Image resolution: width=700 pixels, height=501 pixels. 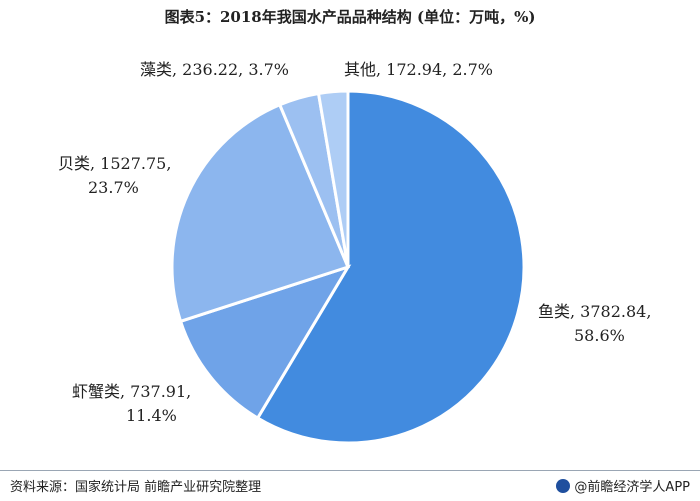 What do you see at coordinates (350, 470) in the screenshot?
I see `footer-divider` at bounding box center [350, 470].